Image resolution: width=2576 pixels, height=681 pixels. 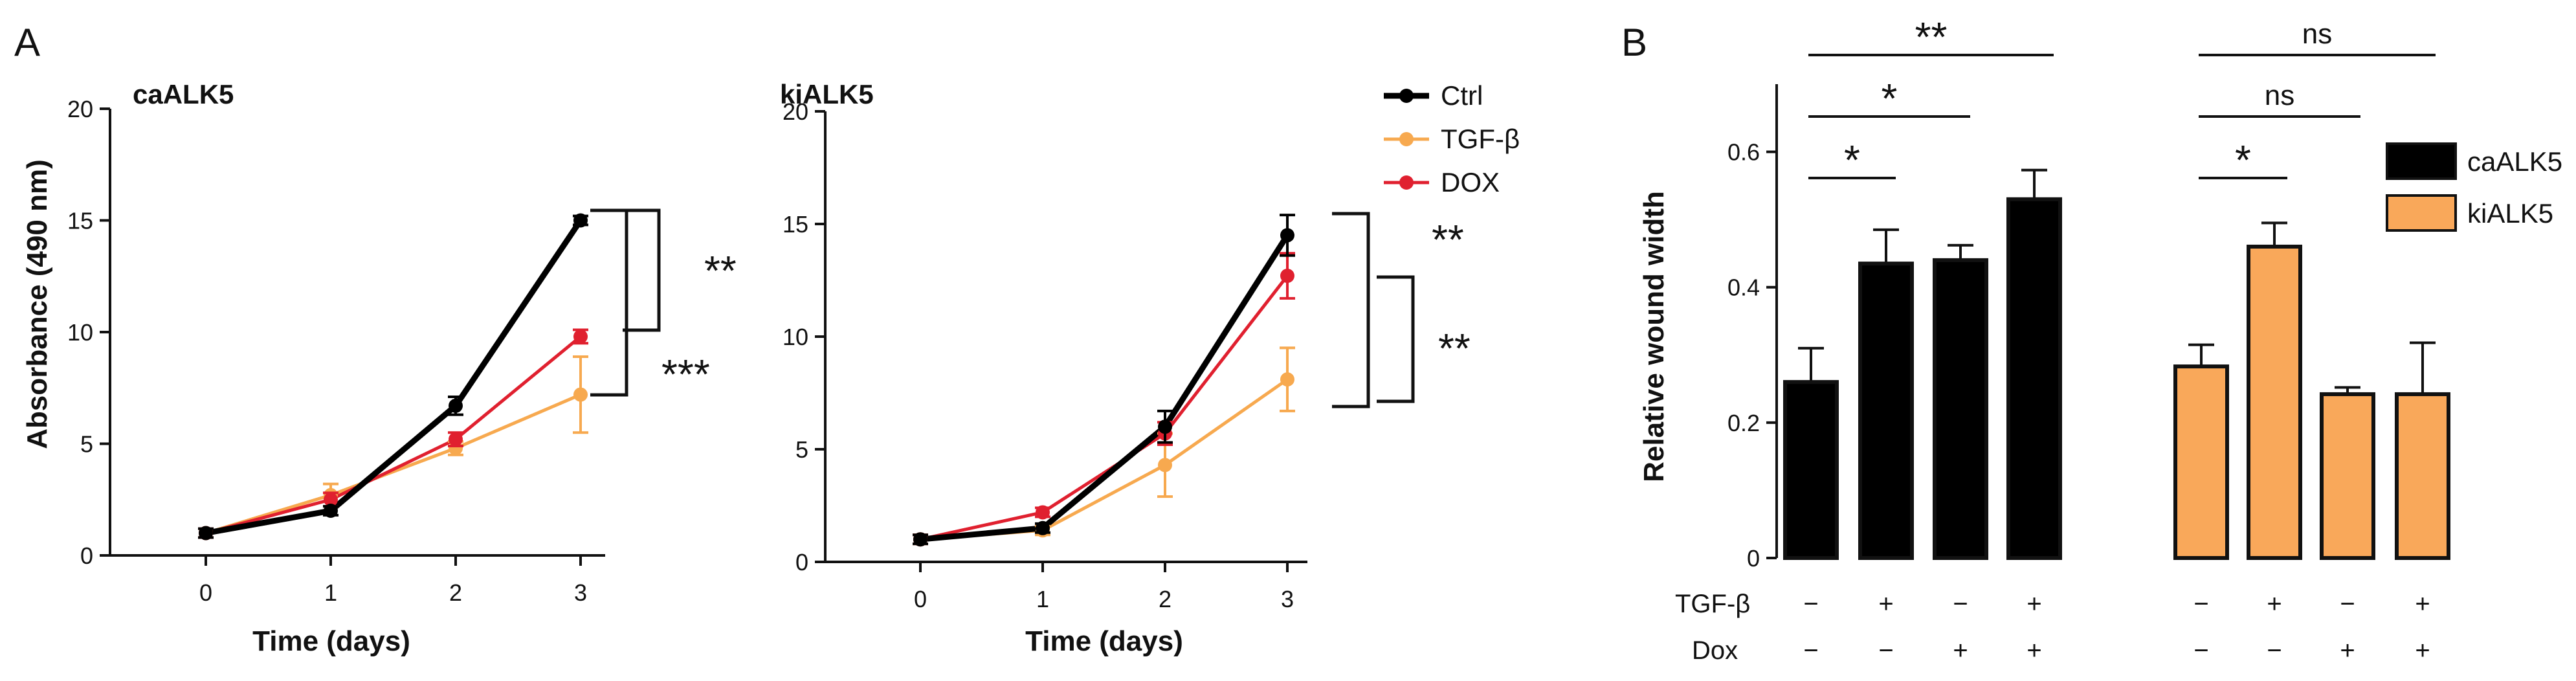 What do you see at coordinates (2474, 187) in the screenshot?
I see `legend-bar: caALK5 kiALK5` at bounding box center [2474, 187].